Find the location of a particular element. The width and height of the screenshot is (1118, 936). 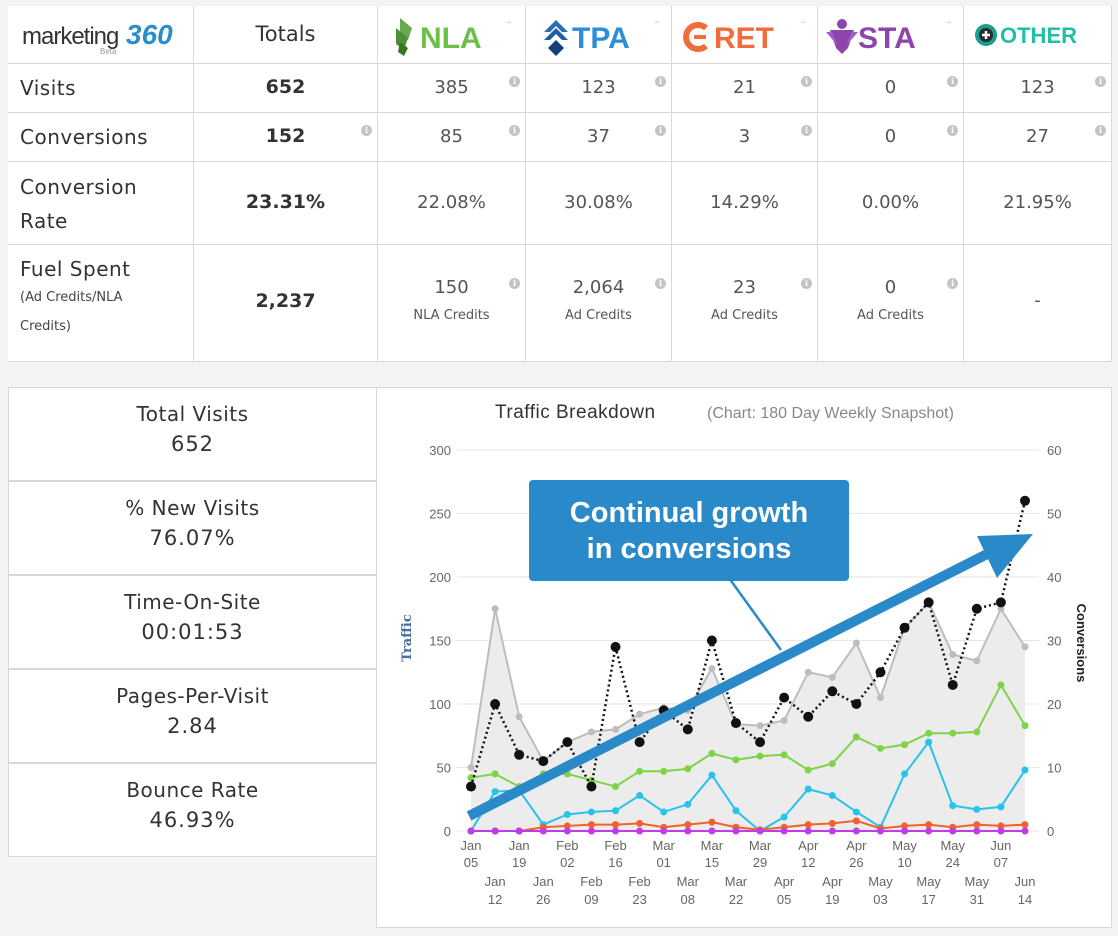

x-tick-label: Apr is located at coordinates (832, 881).